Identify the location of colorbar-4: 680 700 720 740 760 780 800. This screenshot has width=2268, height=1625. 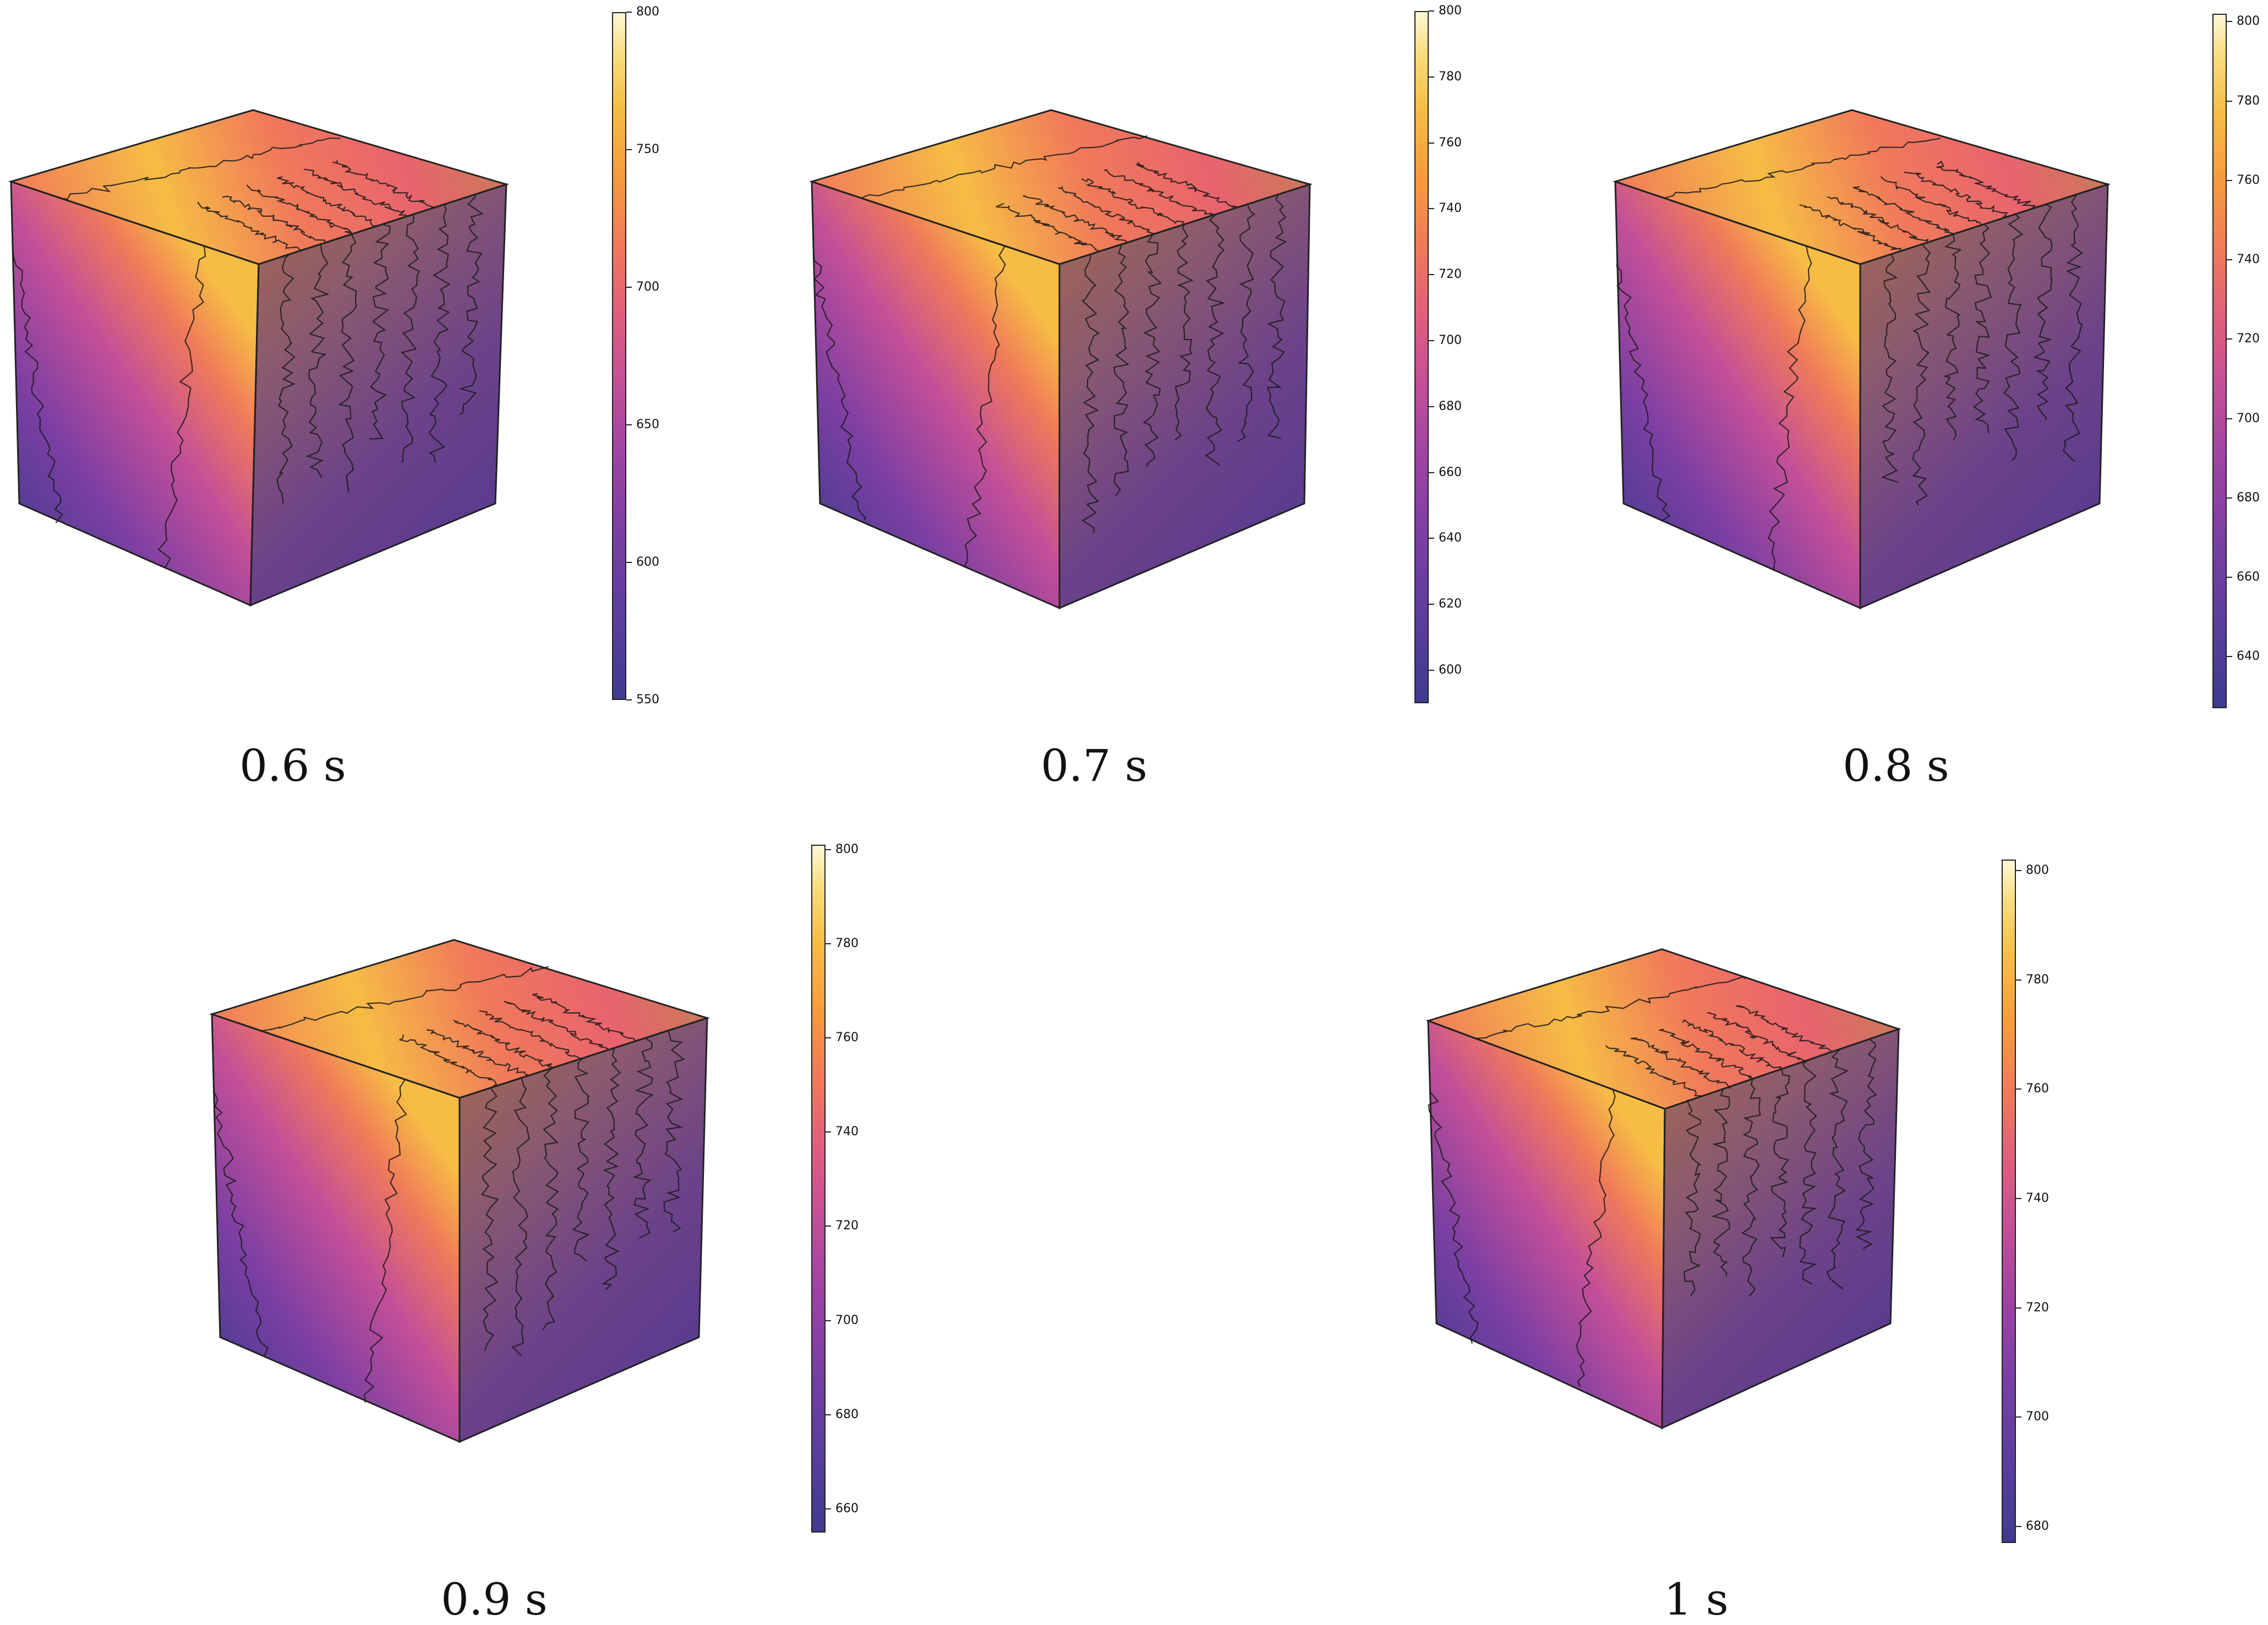
(2032, 1201).